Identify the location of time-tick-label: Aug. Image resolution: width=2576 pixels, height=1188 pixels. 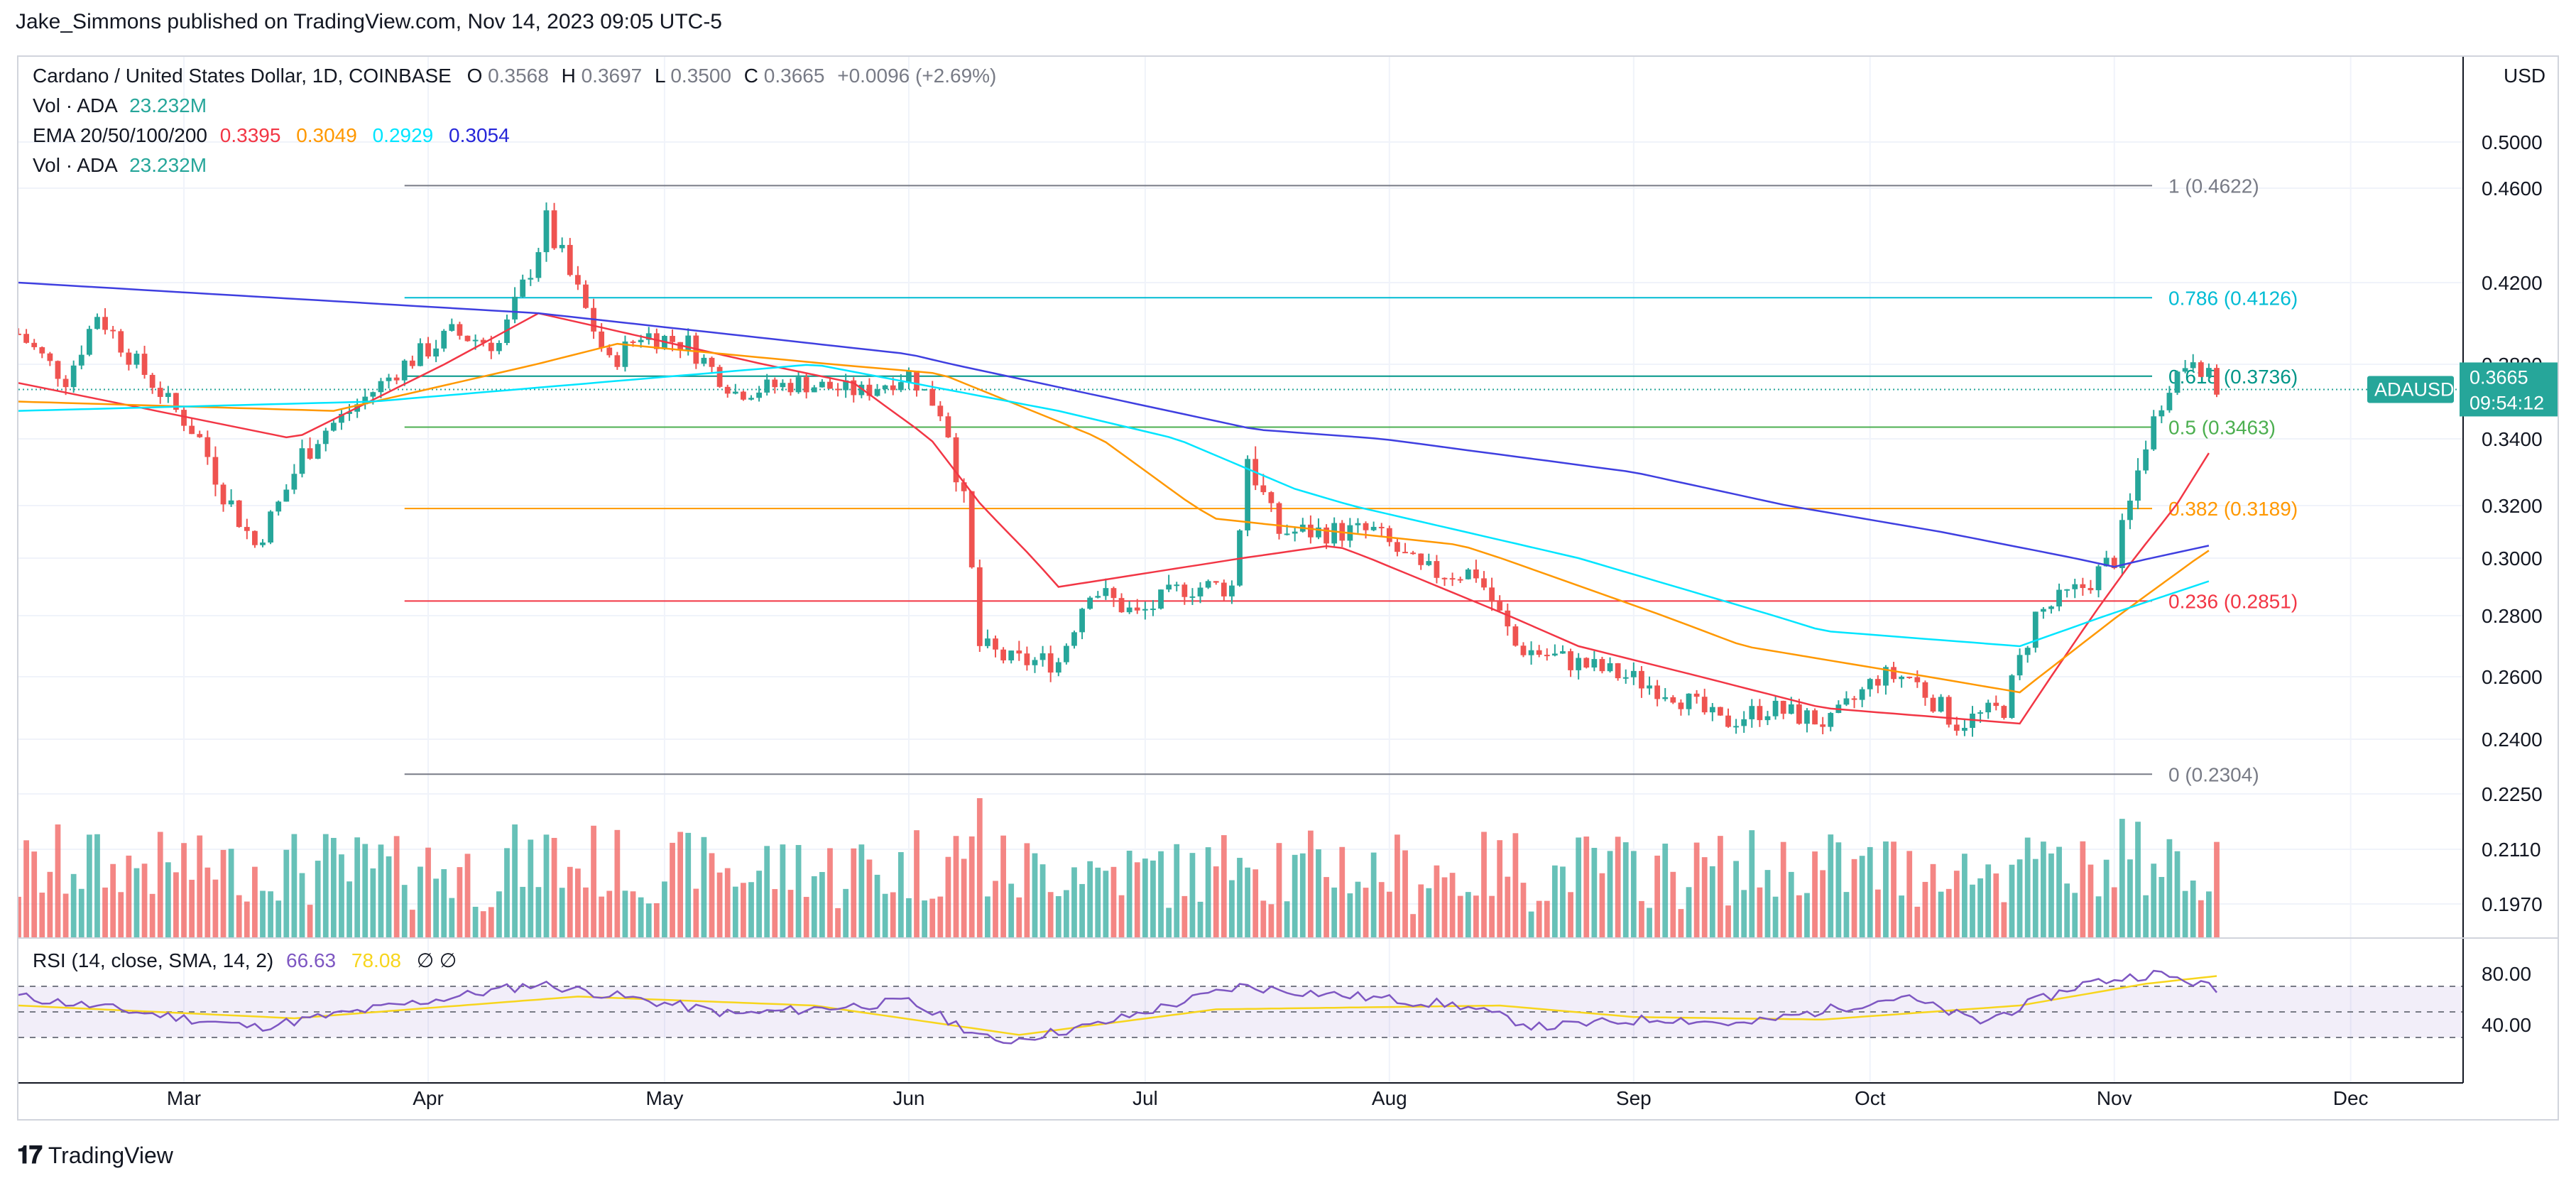
(1389, 1098).